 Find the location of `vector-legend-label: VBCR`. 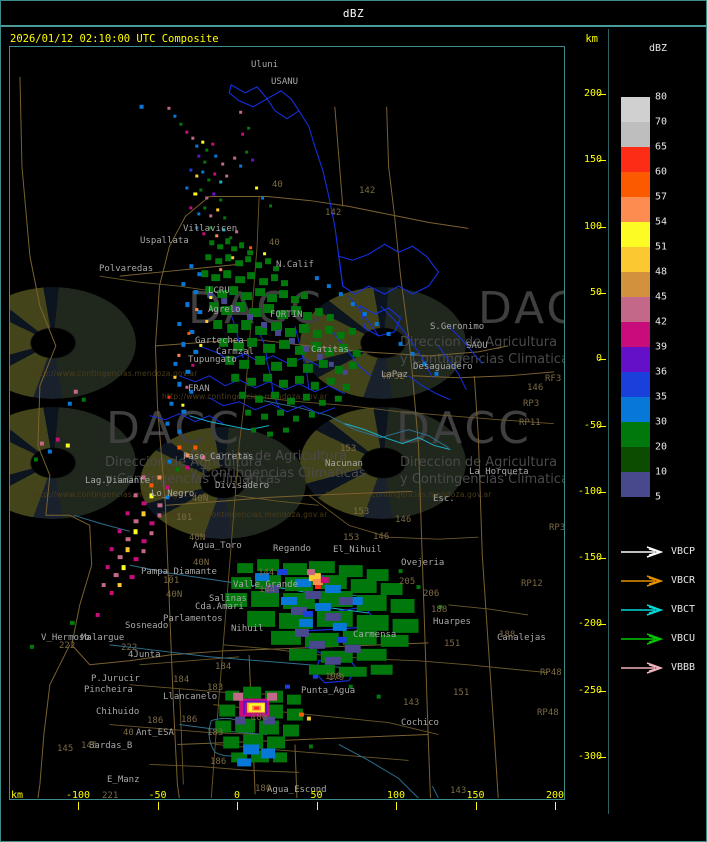

vector-legend-label: VBCR is located at coordinates (683, 580).